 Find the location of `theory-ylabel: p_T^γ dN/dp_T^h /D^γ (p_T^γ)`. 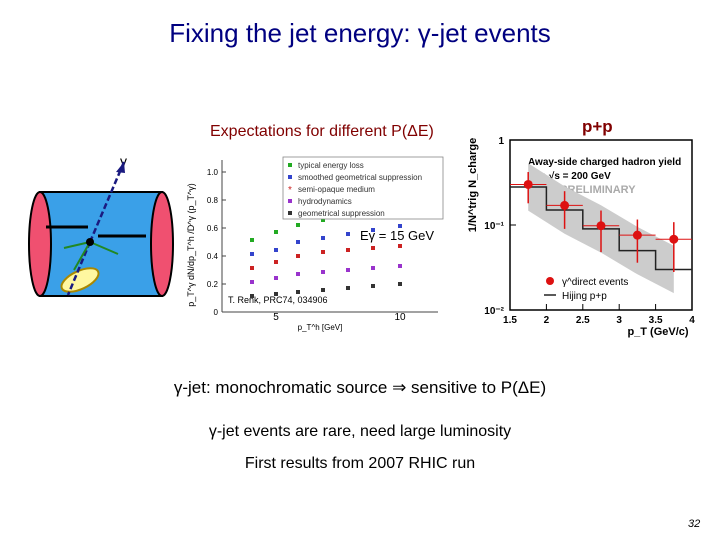

theory-ylabel: p_T^γ dN/dp_T^h /D^γ (p_T^γ) is located at coordinates (191, 244).